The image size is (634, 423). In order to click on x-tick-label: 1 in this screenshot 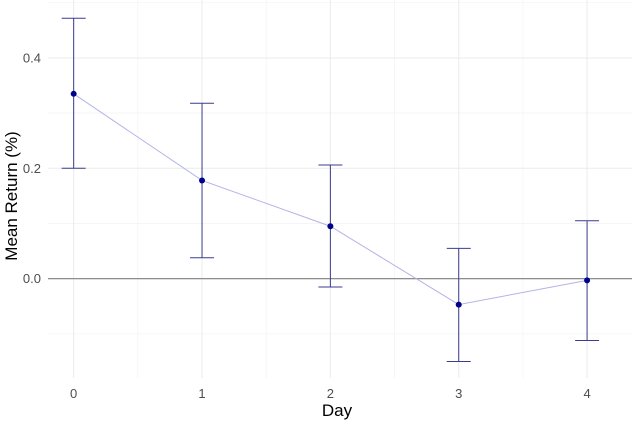, I will do `click(201, 393)`.